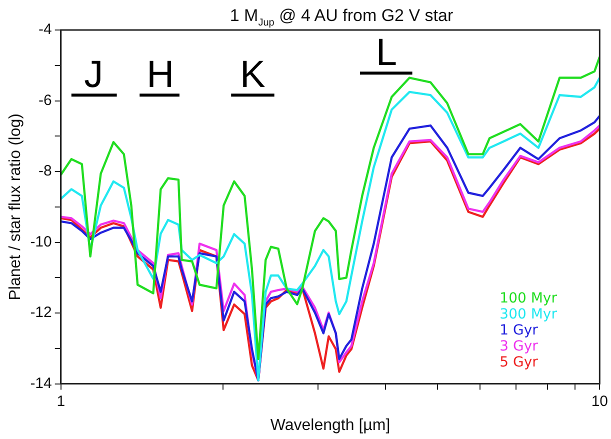 This screenshot has height=439, width=611. Describe the element at coordinates (94, 75) in the screenshot. I see `annotation: J` at that location.